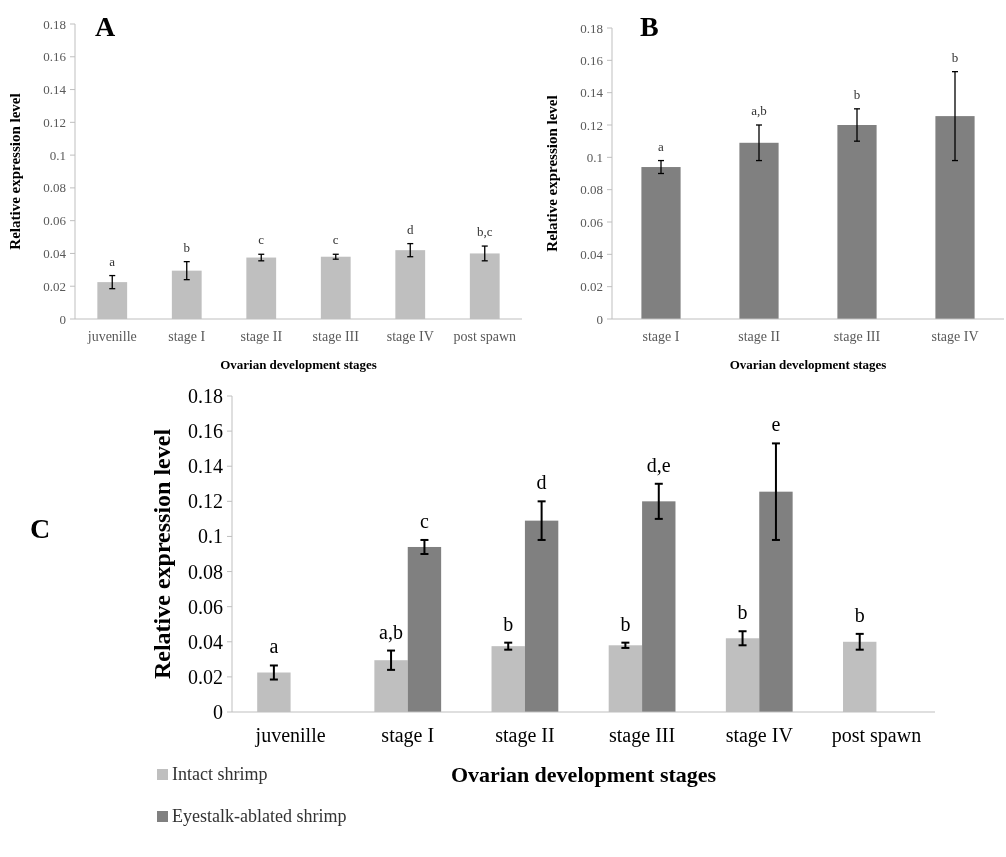 The image size is (1006, 857). I want to click on legend-label: Eyestalk-ablated shrimp, so click(259, 816).